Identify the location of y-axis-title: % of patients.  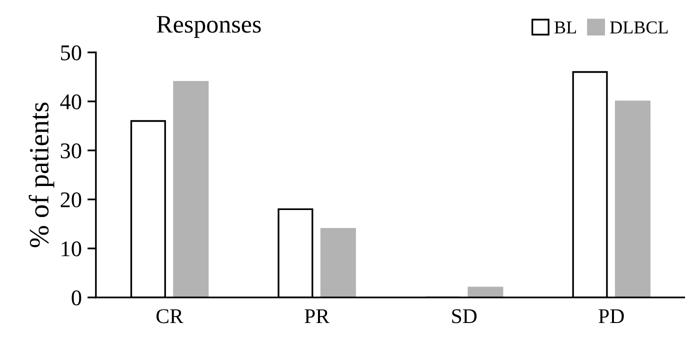
(41, 175).